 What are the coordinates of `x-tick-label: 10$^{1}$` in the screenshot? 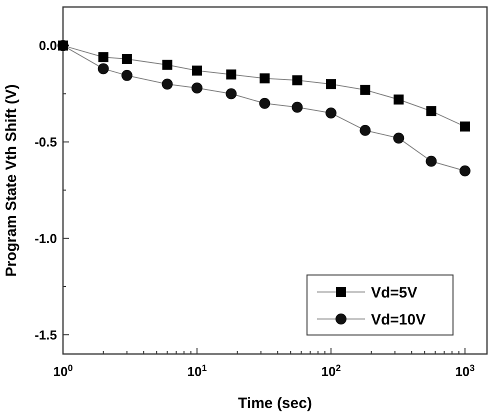 It's located at (197, 371).